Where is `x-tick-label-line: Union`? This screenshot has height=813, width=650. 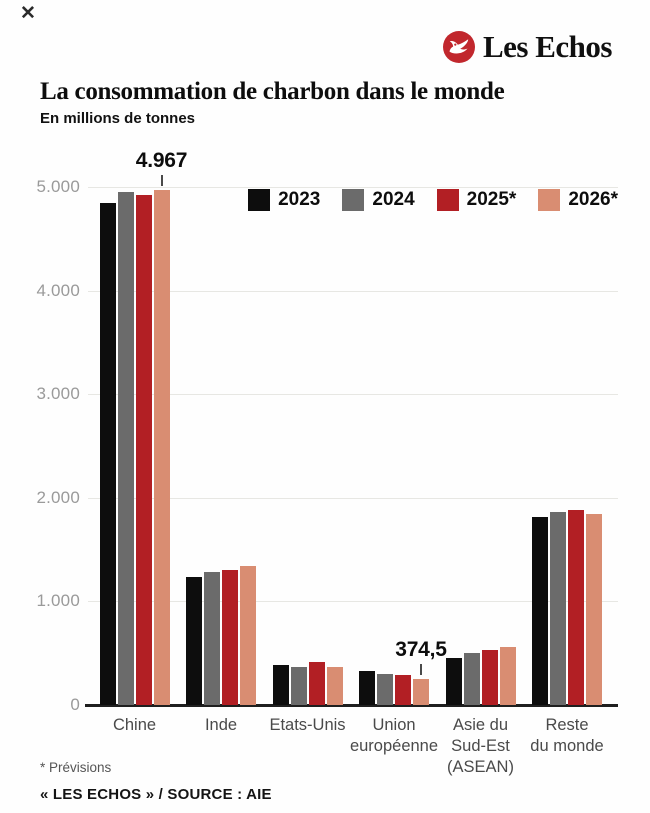
x-tick-label-line: Union is located at coordinates (394, 725).